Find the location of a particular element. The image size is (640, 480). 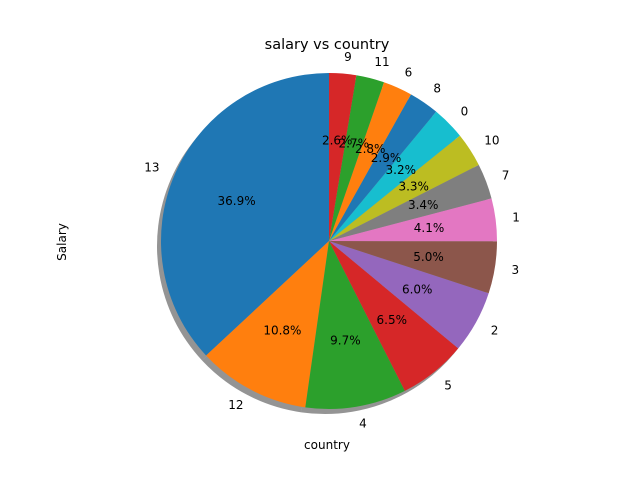

category-label-0: 0 is located at coordinates (465, 111).